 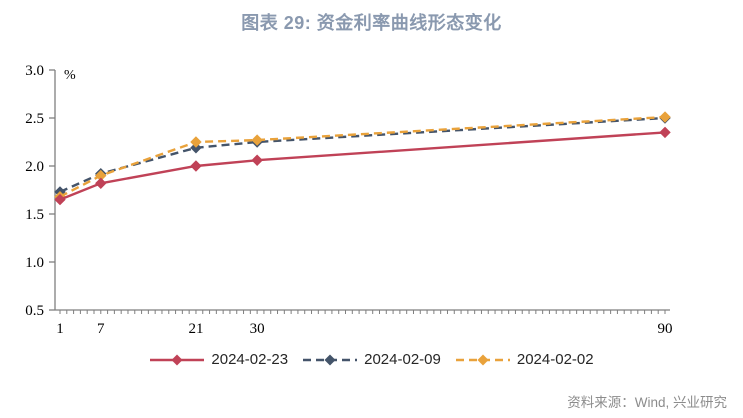 I want to click on legend-label: 2024-02-23, so click(x=250, y=359).